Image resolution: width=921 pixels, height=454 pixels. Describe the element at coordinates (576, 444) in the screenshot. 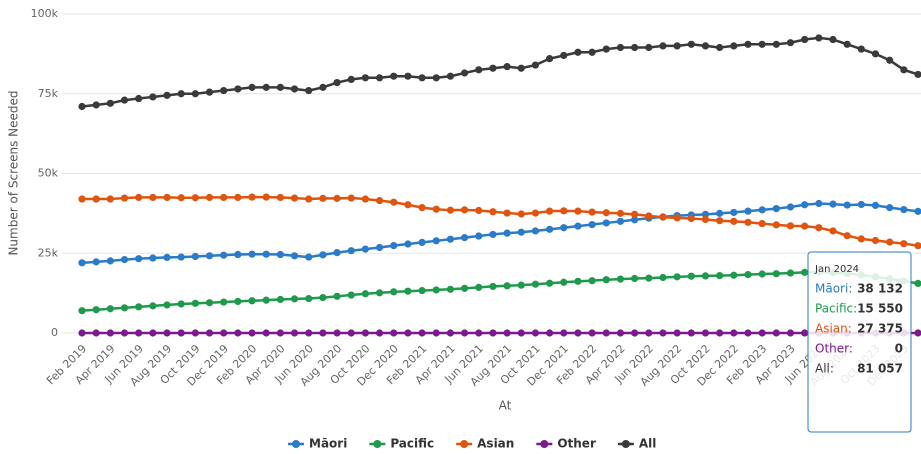

I see `legend-label: Other` at that location.